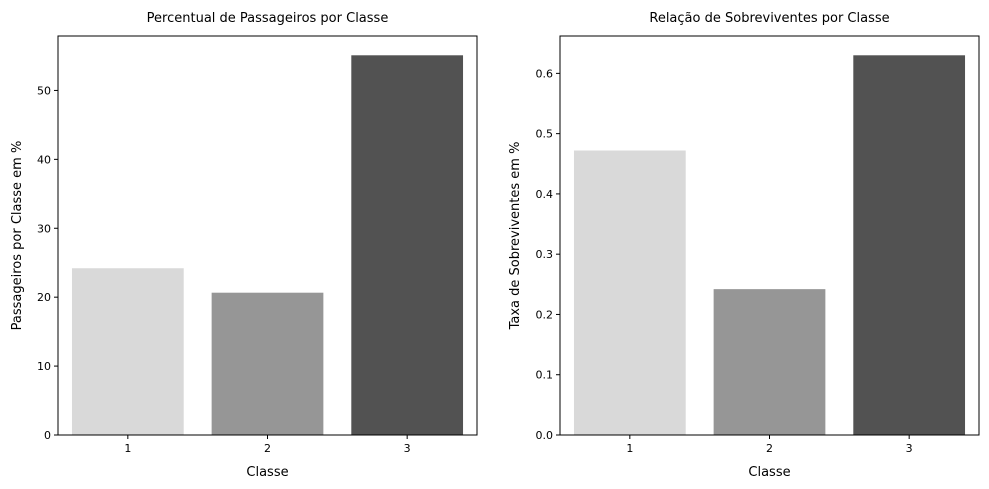  I want to click on y-tick-label: 20, so click(44, 297).